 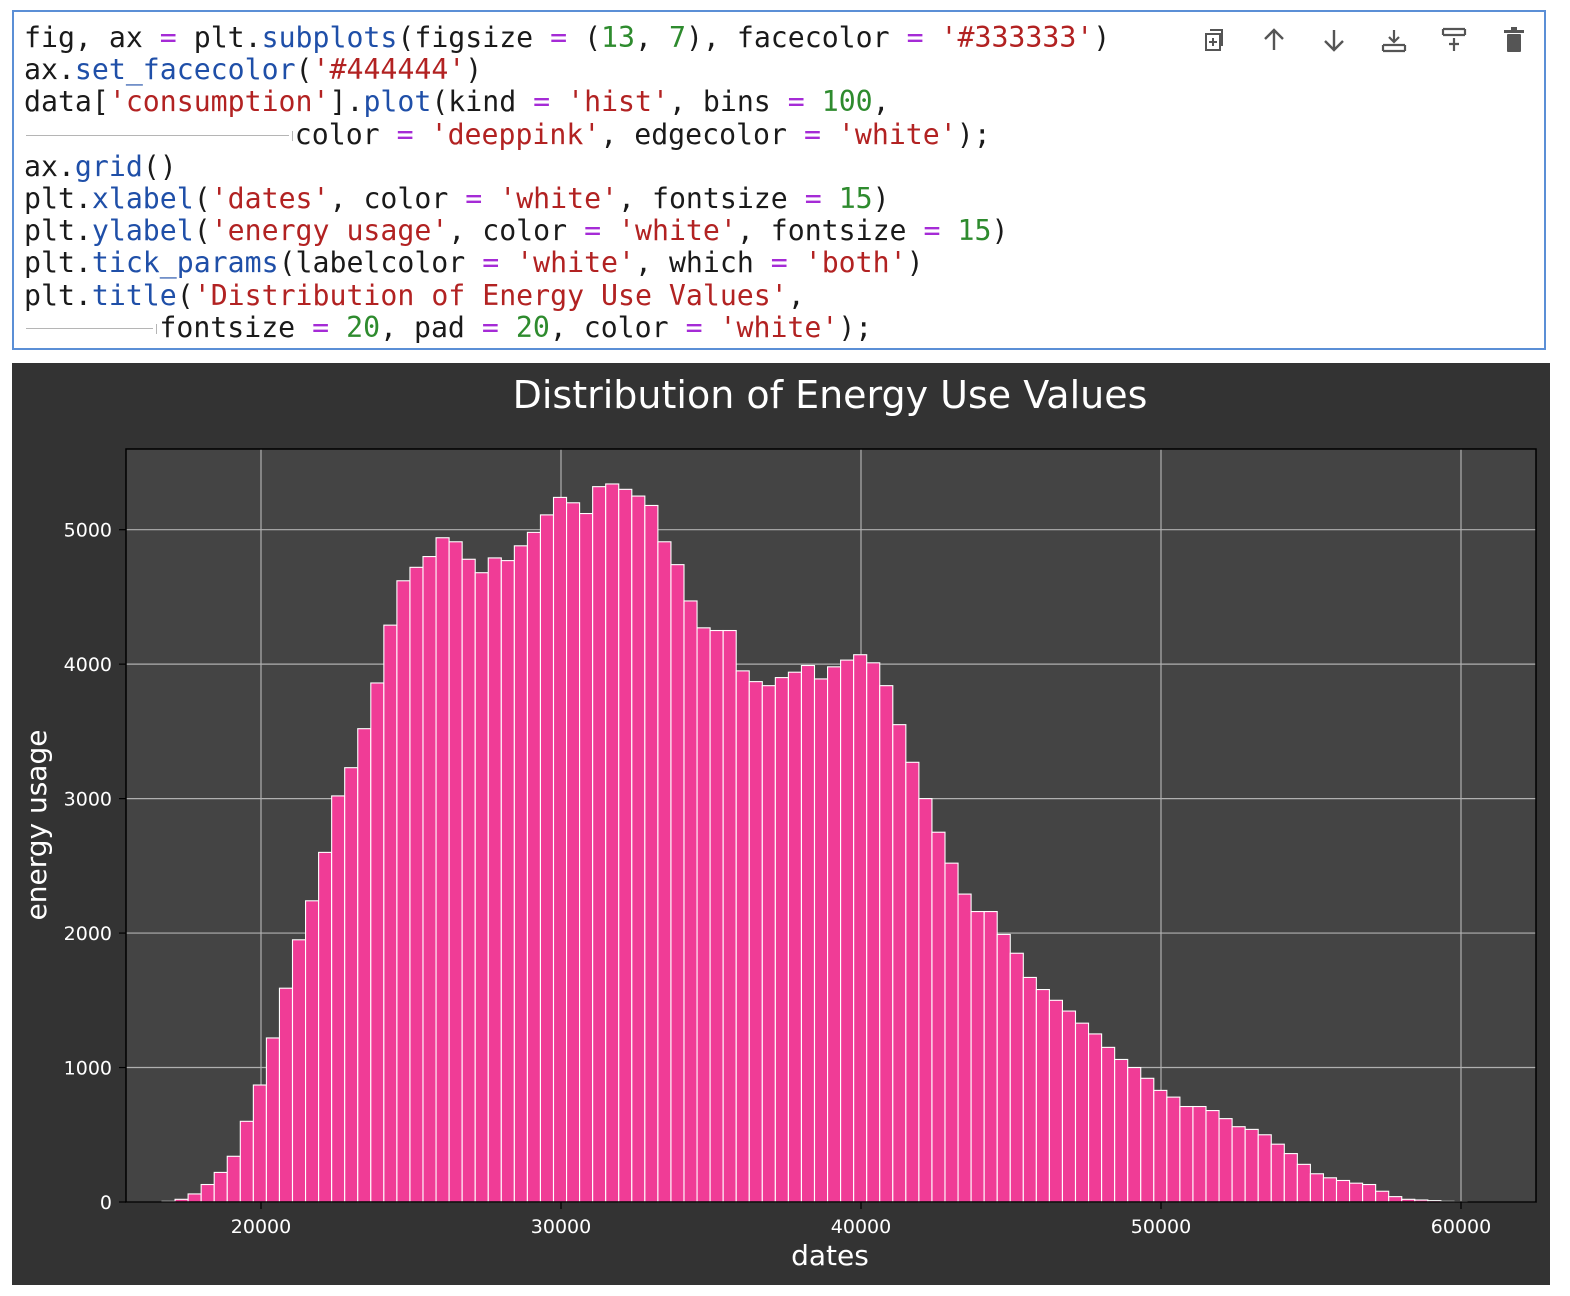 I want to click on x-tick-label: 40000, so click(x=861, y=1227).